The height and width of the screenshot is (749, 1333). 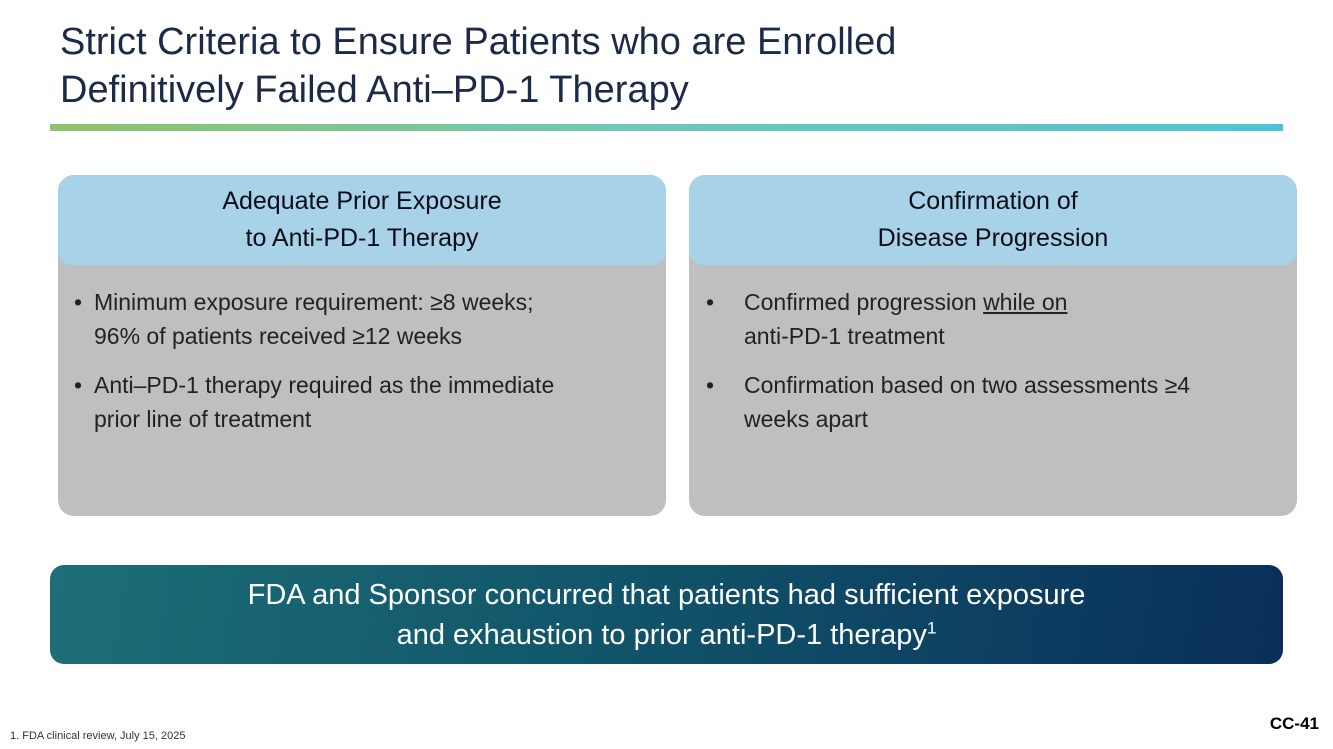 What do you see at coordinates (314, 302) in the screenshot?
I see `bullet-text-line-1: Minimum exposure requirement: ≥8 weeks;` at bounding box center [314, 302].